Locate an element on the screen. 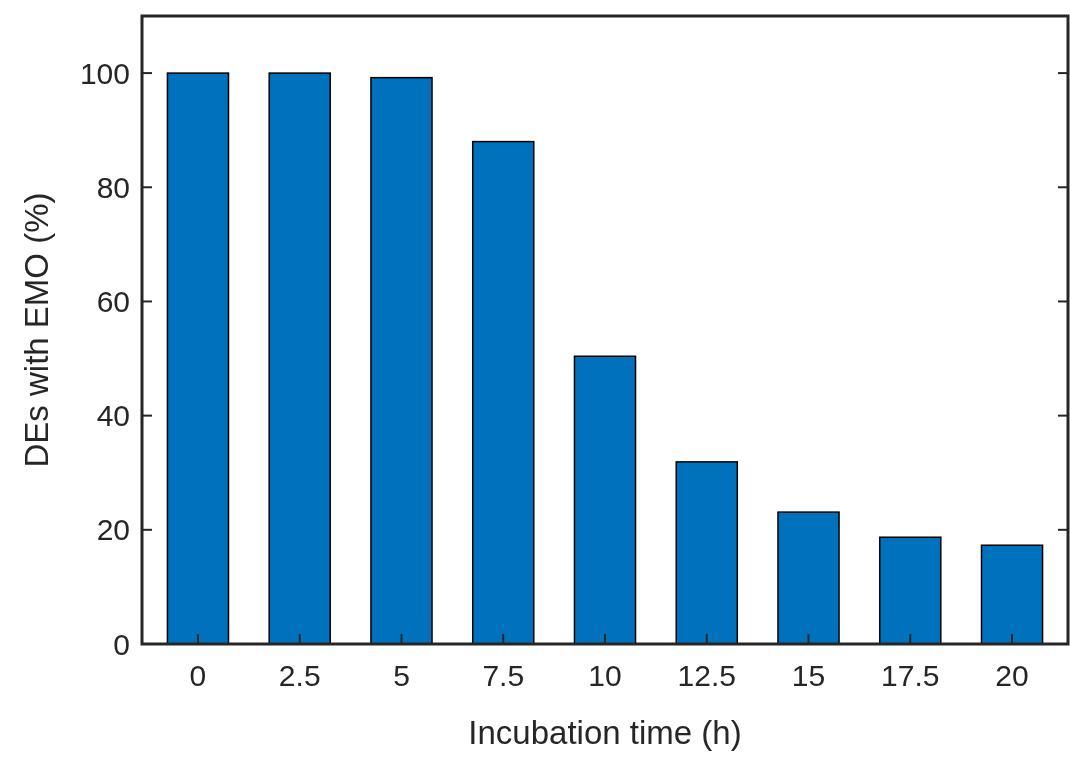 Image resolution: width=1070 pixels, height=763 pixels. y-tick-label: 100 is located at coordinates (104, 73).